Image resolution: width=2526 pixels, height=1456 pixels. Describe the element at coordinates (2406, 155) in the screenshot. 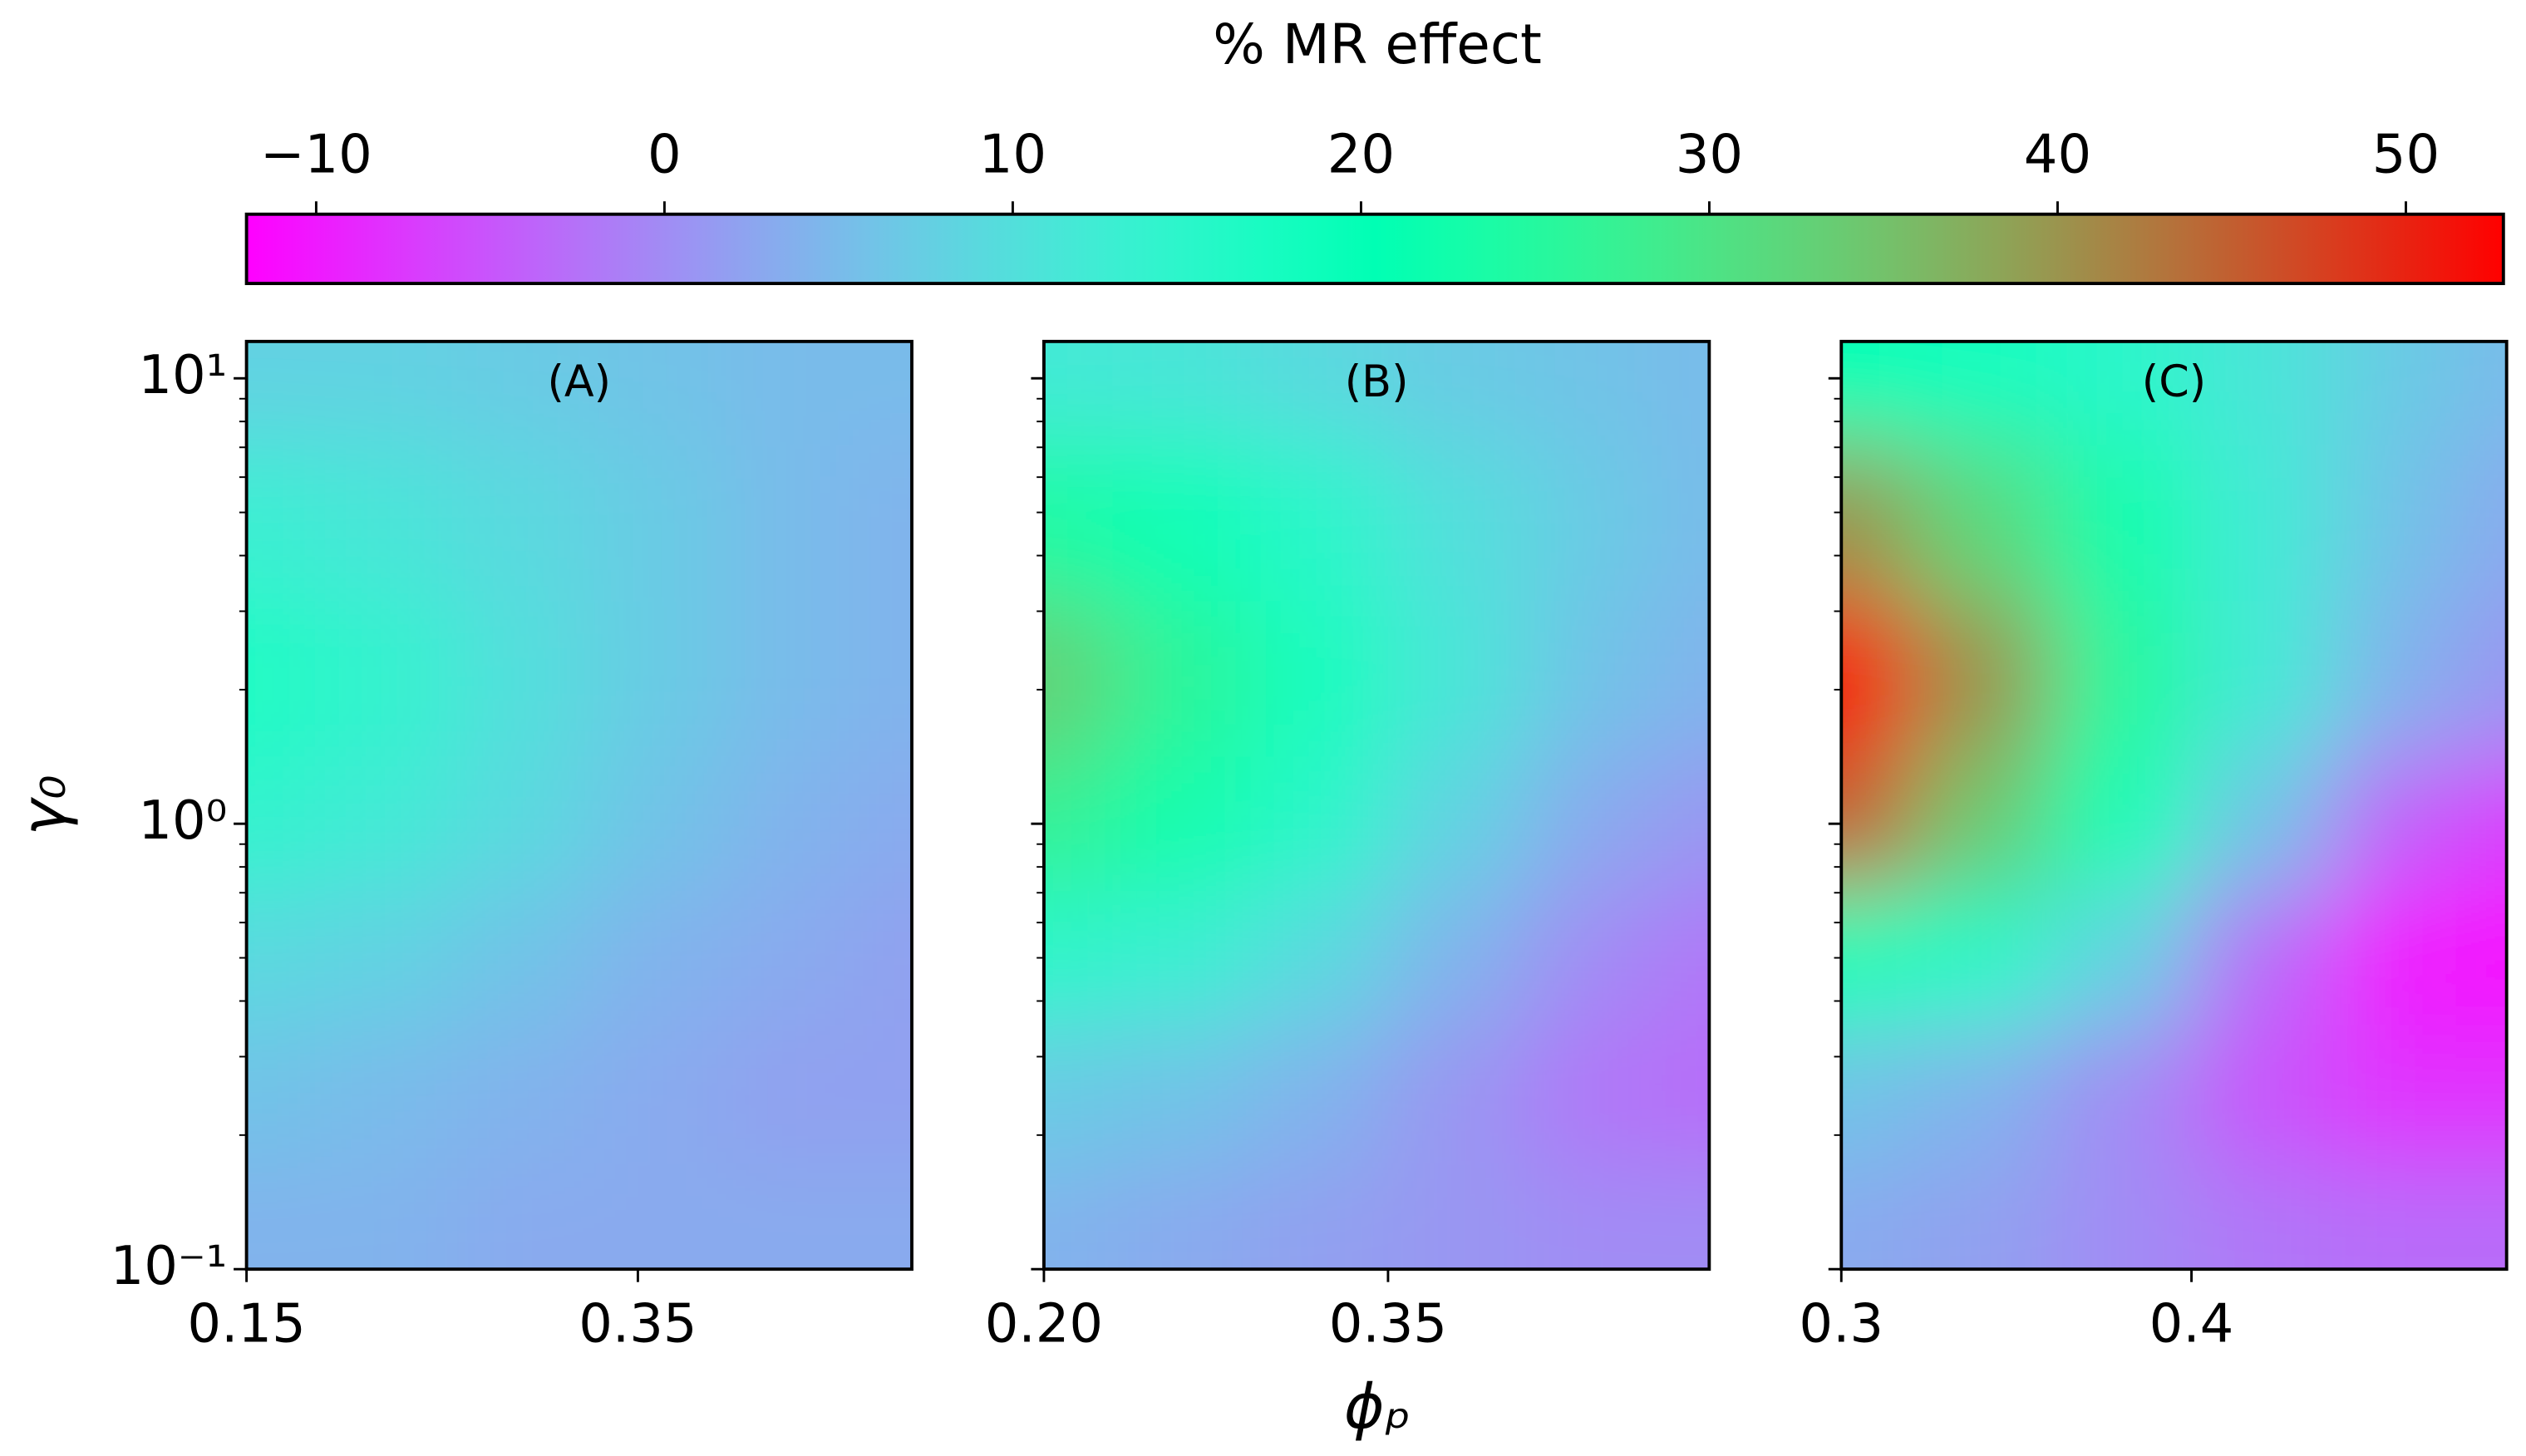

I see `colorbar-tick-label: 50` at that location.